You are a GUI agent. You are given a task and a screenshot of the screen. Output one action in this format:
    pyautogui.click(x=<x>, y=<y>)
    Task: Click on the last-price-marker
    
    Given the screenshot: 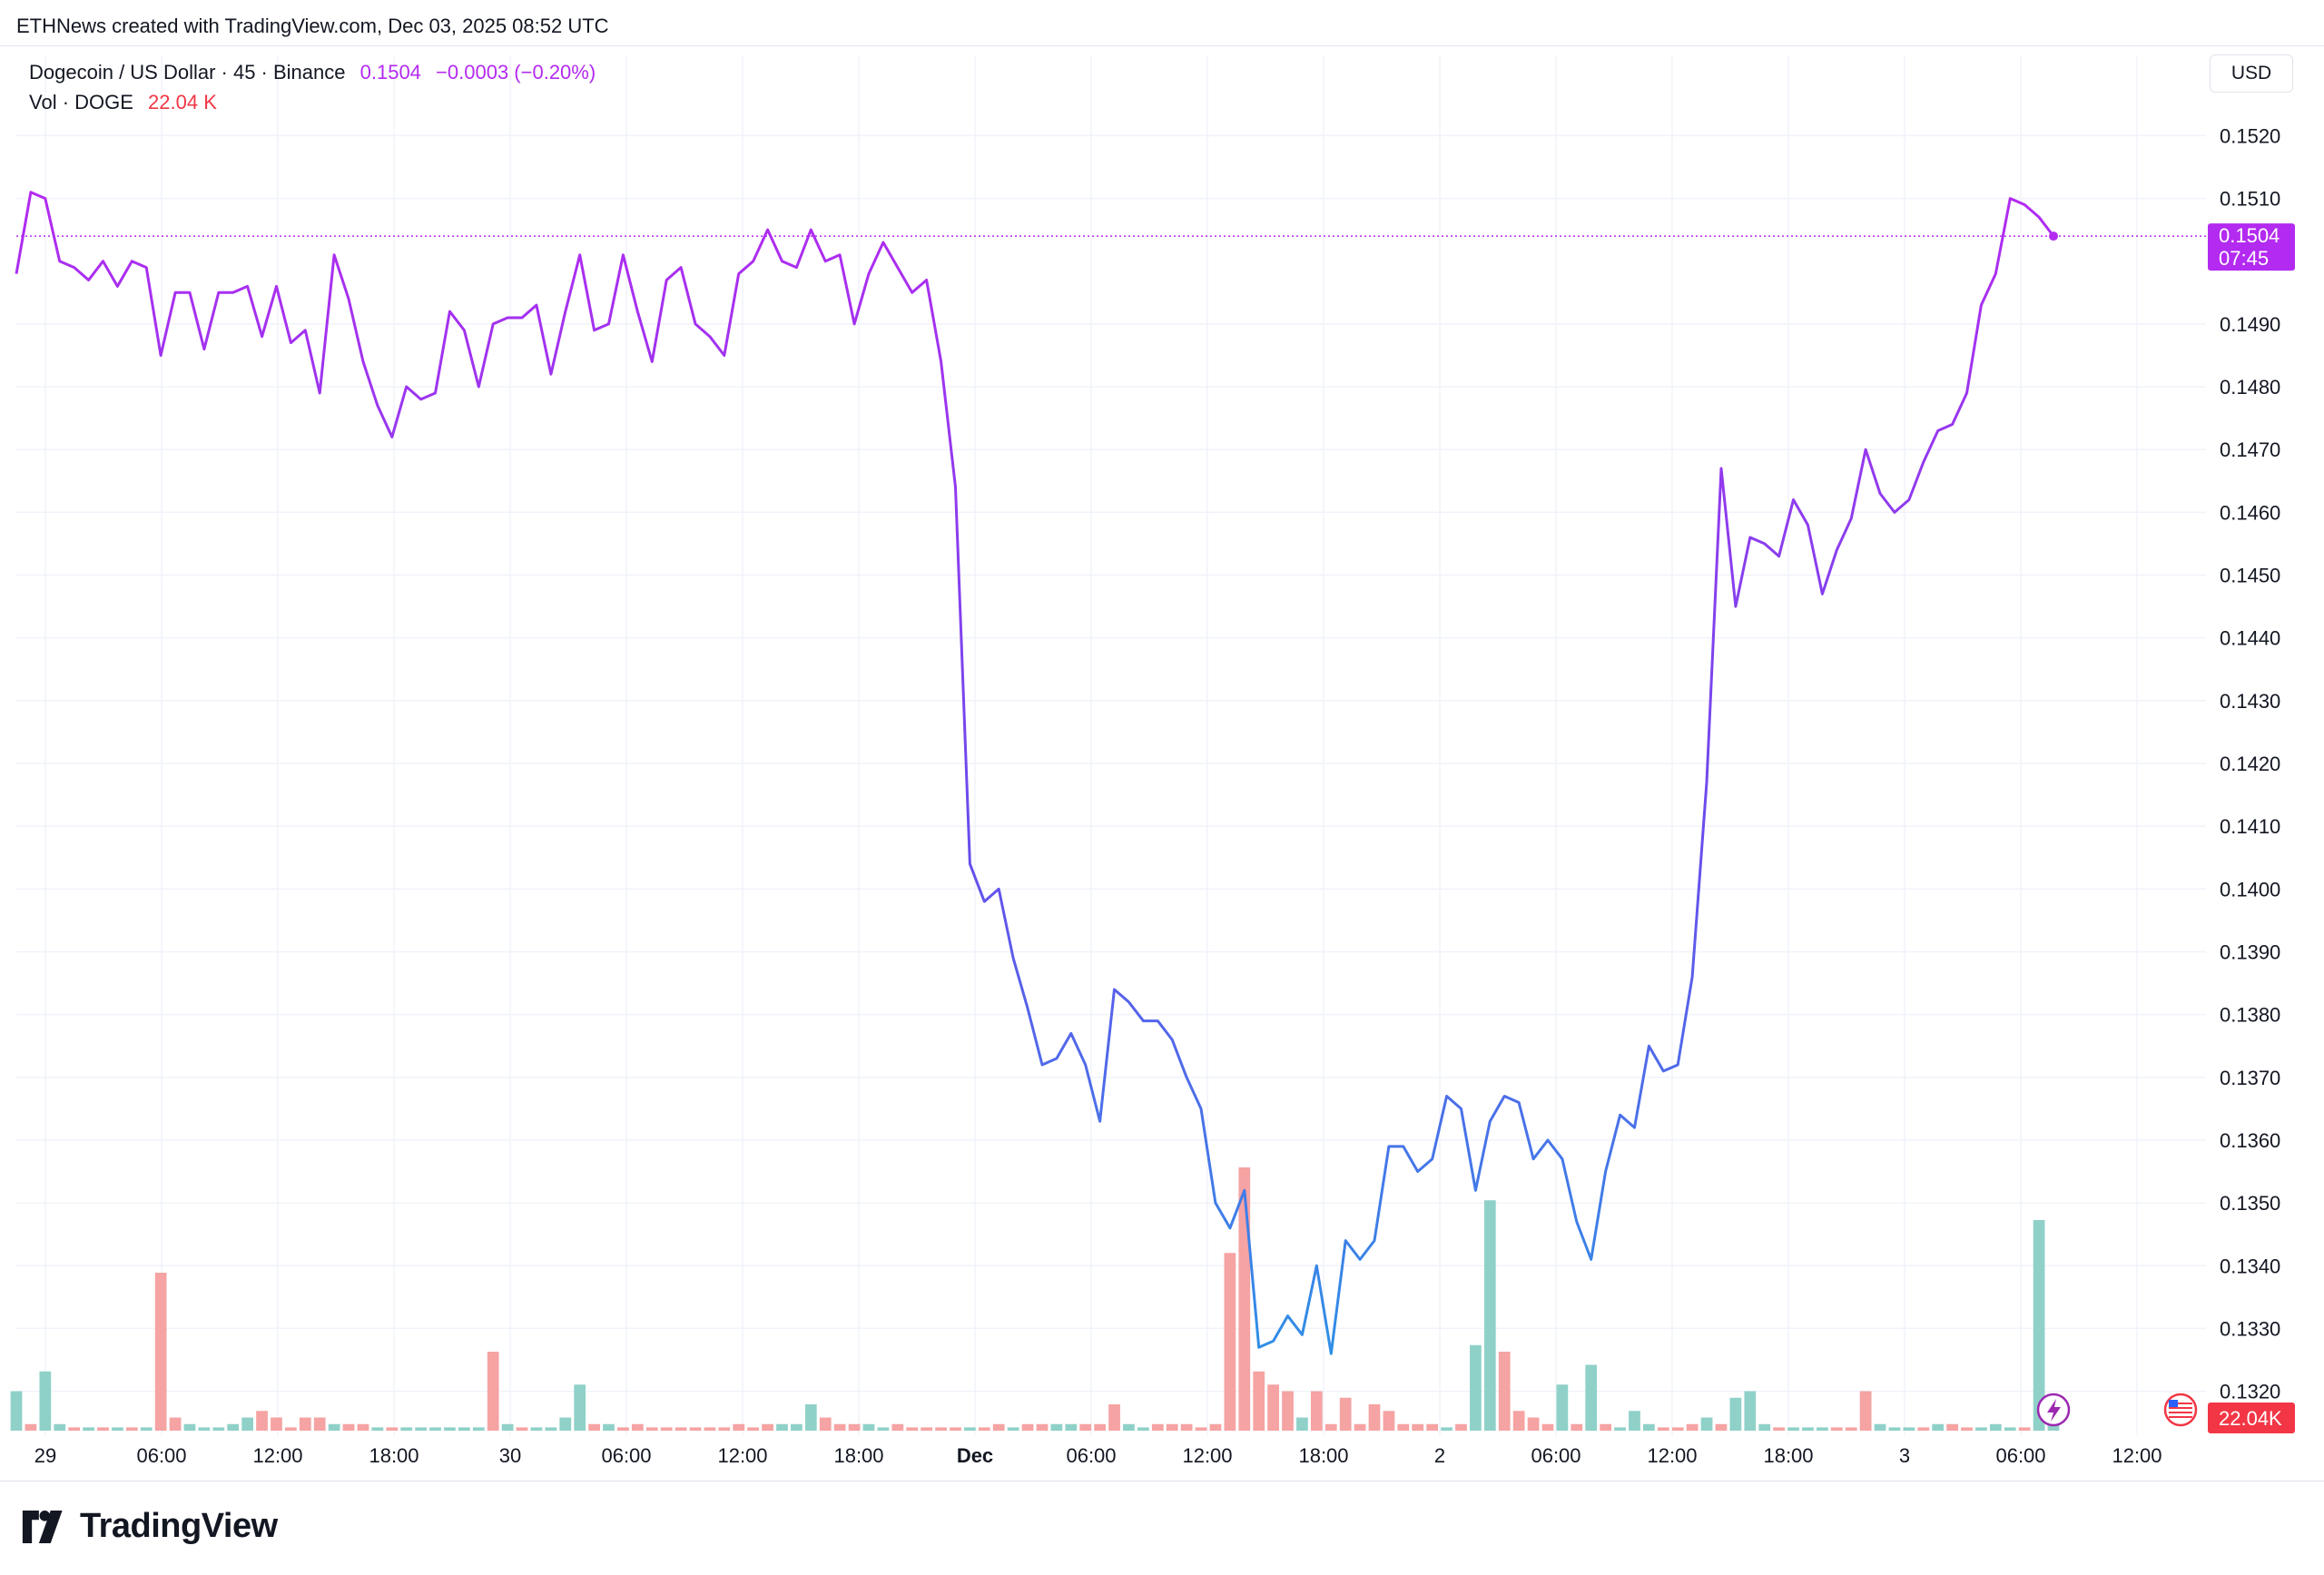 What is the action you would take?
    pyautogui.click(x=2053, y=236)
    